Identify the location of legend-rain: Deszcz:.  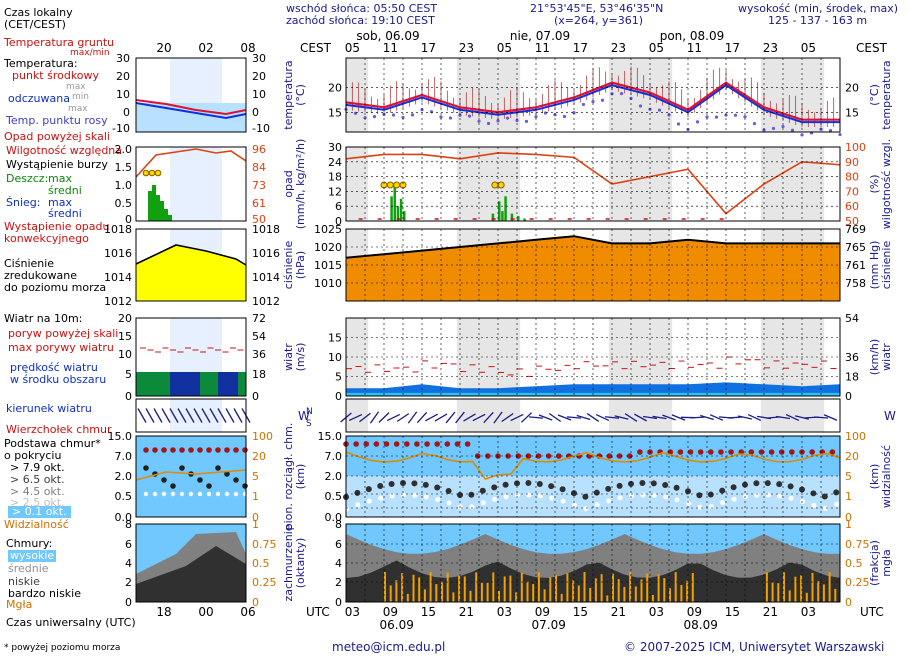
(27, 178).